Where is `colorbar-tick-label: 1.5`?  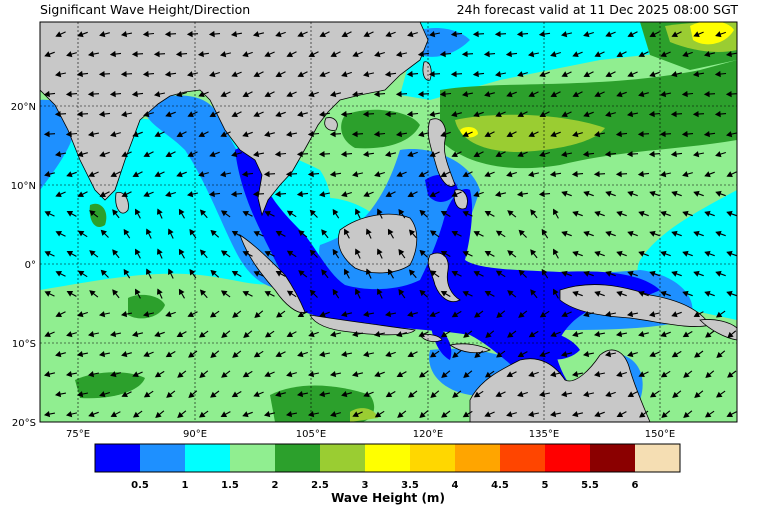 colorbar-tick-label: 1.5 is located at coordinates (230, 485).